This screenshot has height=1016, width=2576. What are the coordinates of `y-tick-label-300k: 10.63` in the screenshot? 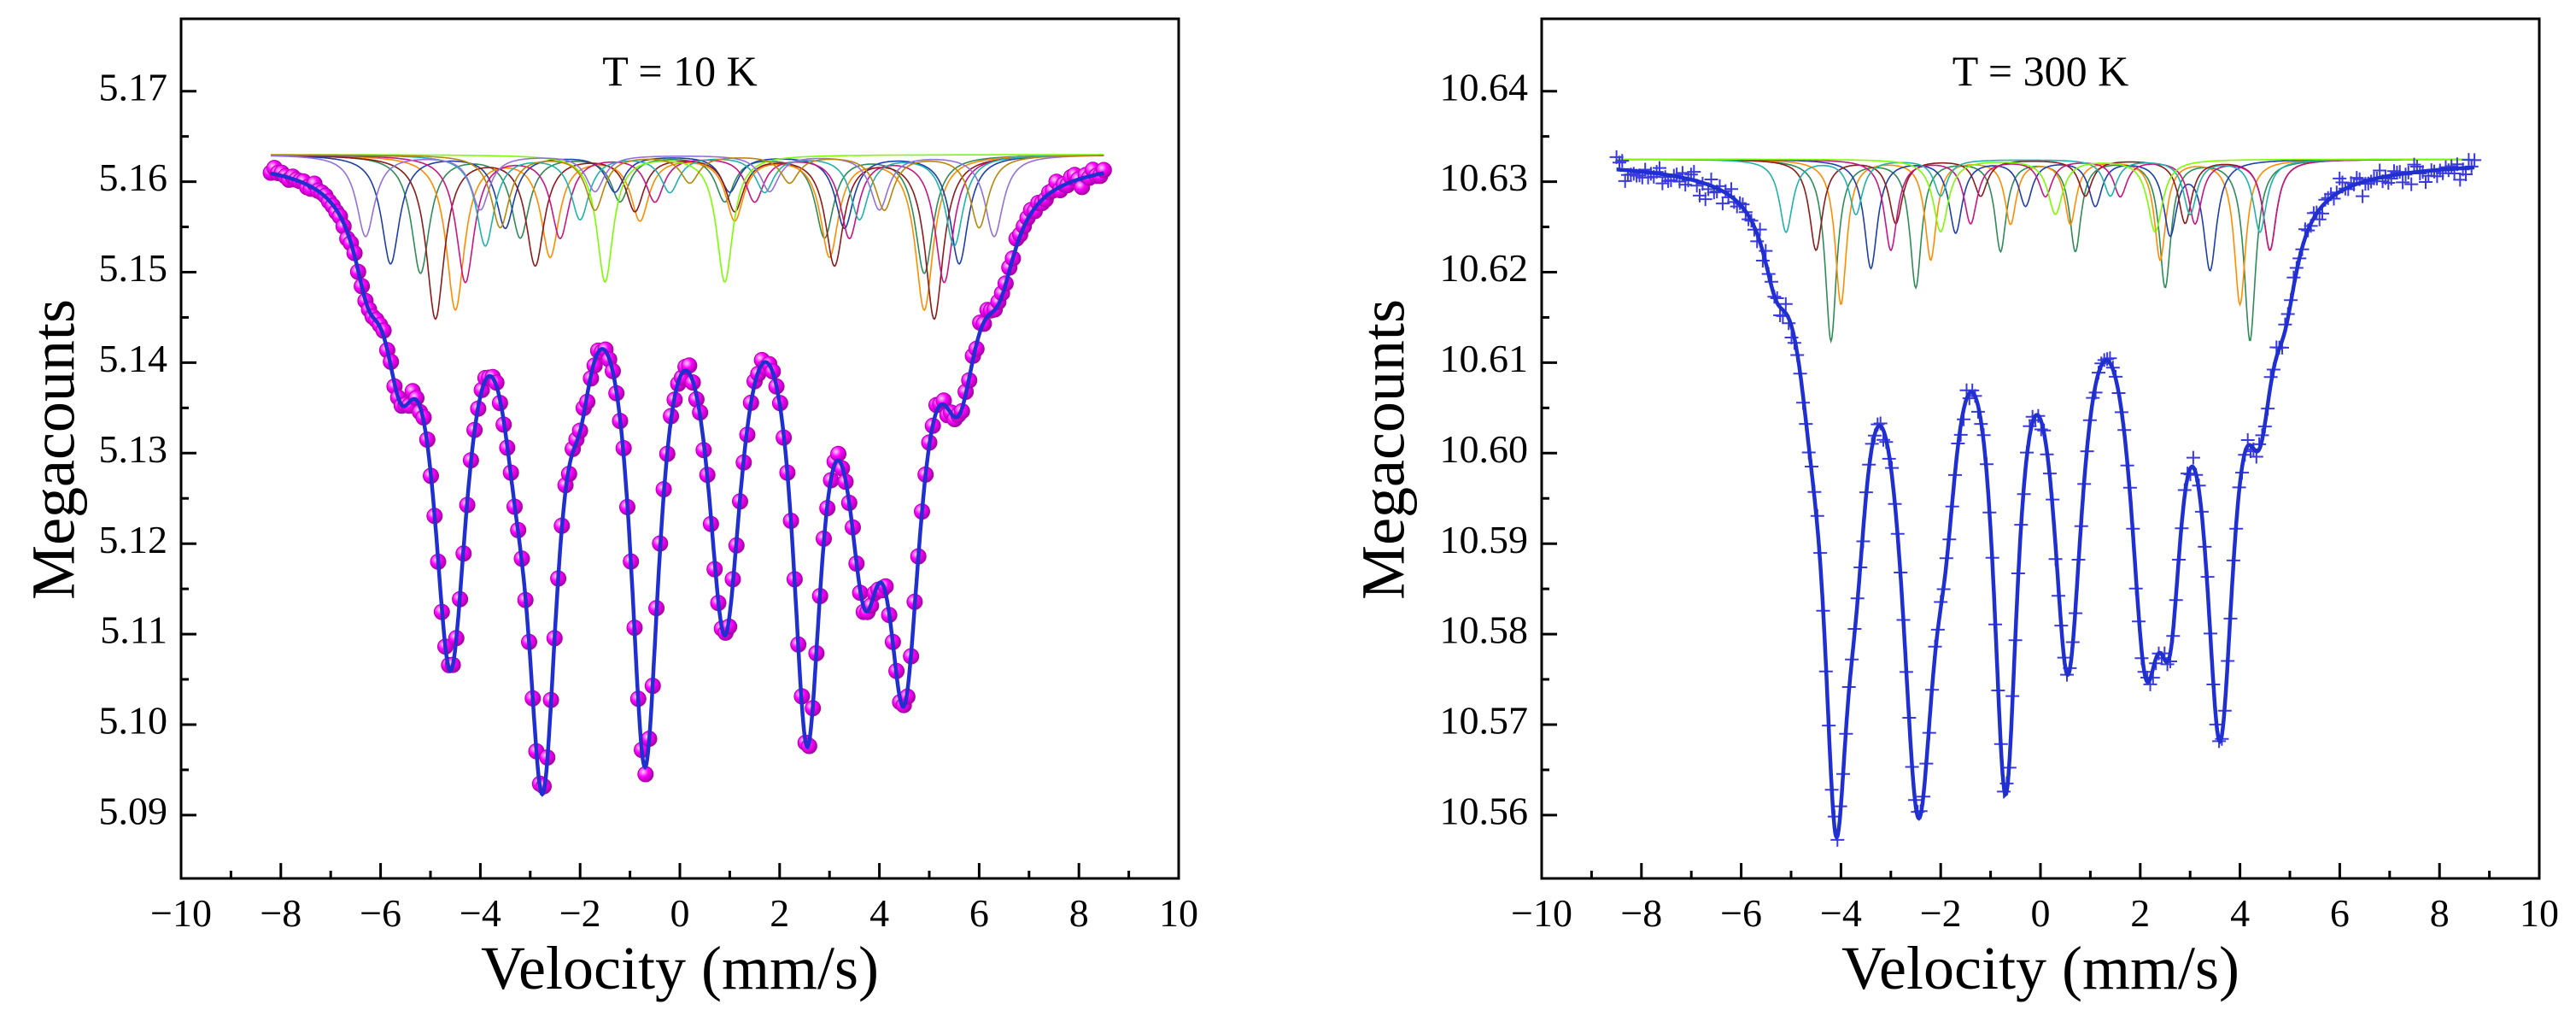 It's located at (1484, 177).